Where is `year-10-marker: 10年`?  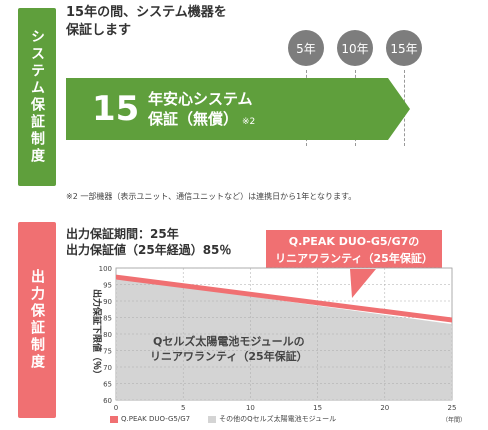 year-10-marker: 10年 is located at coordinates (355, 48).